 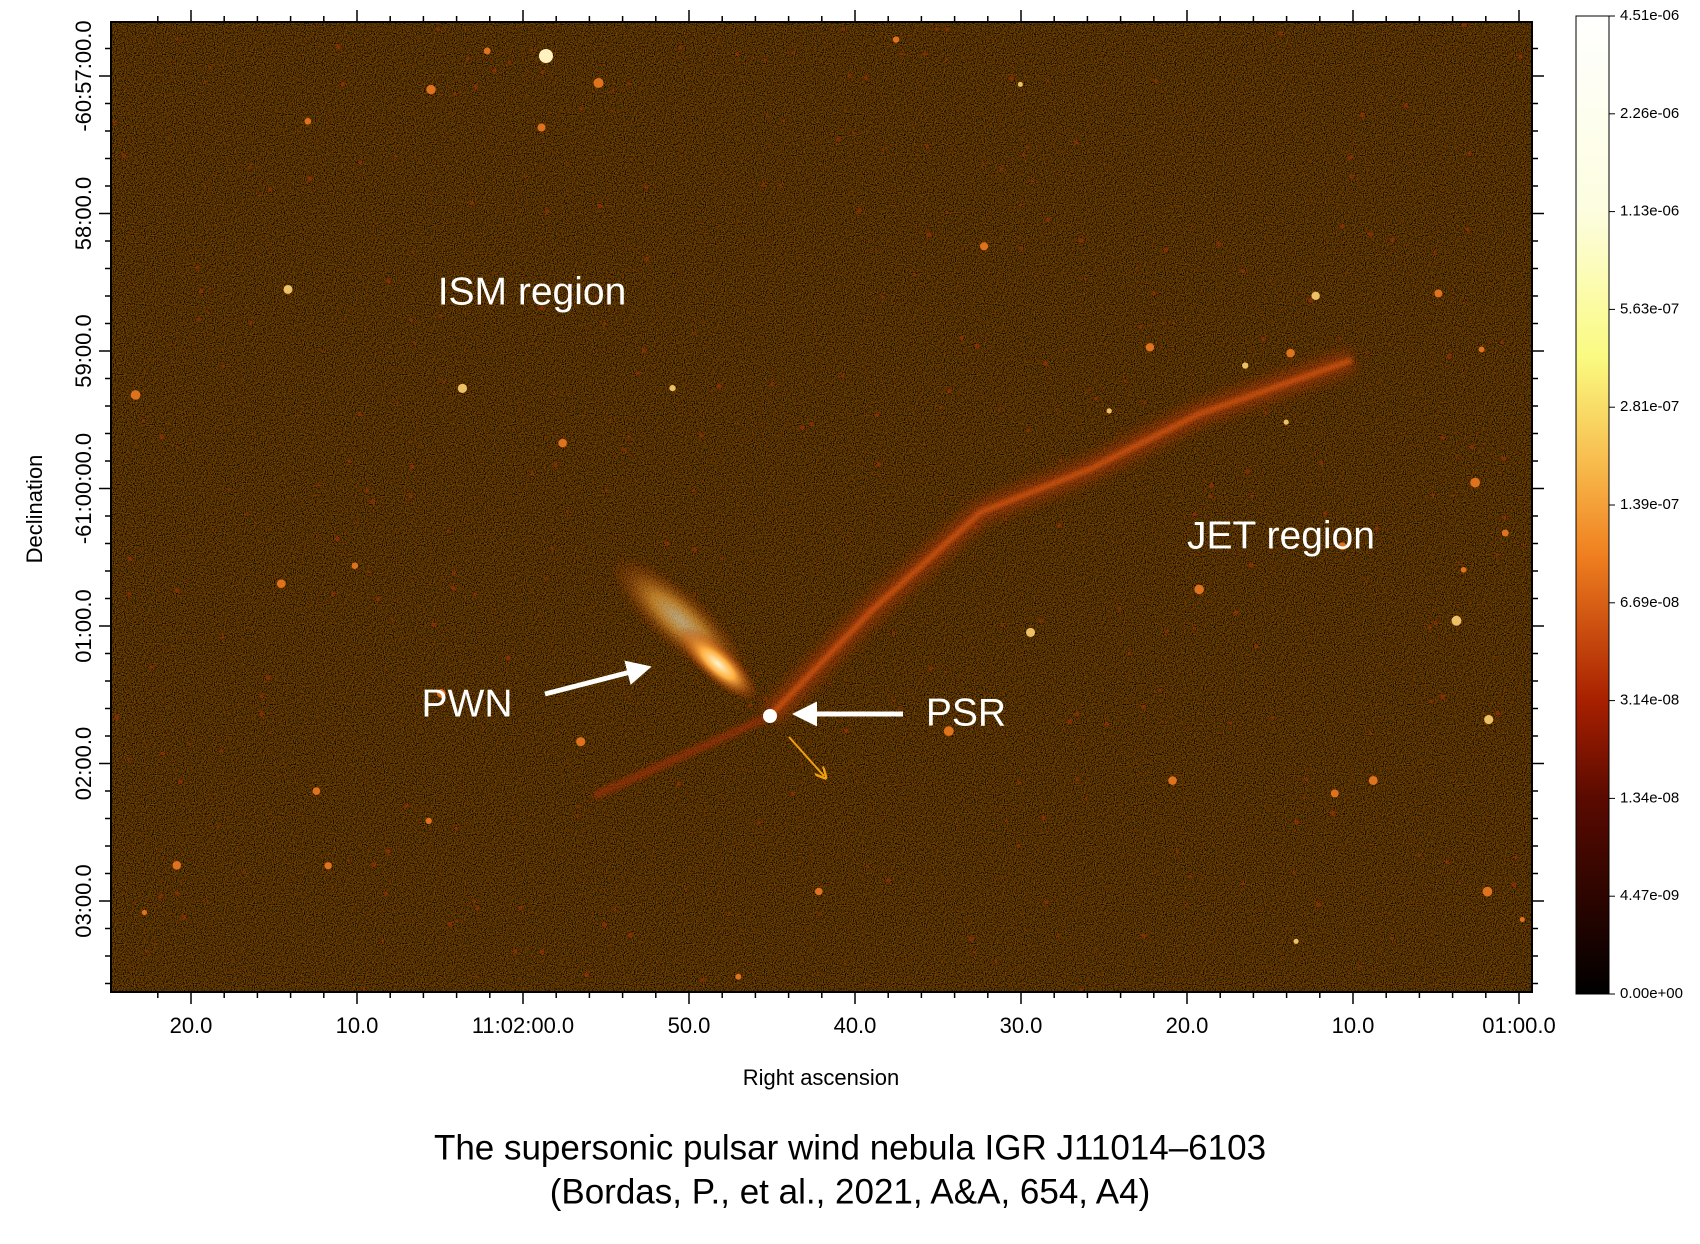 What do you see at coordinates (1187, 1025) in the screenshot?
I see `x-tick-label: 20.0` at bounding box center [1187, 1025].